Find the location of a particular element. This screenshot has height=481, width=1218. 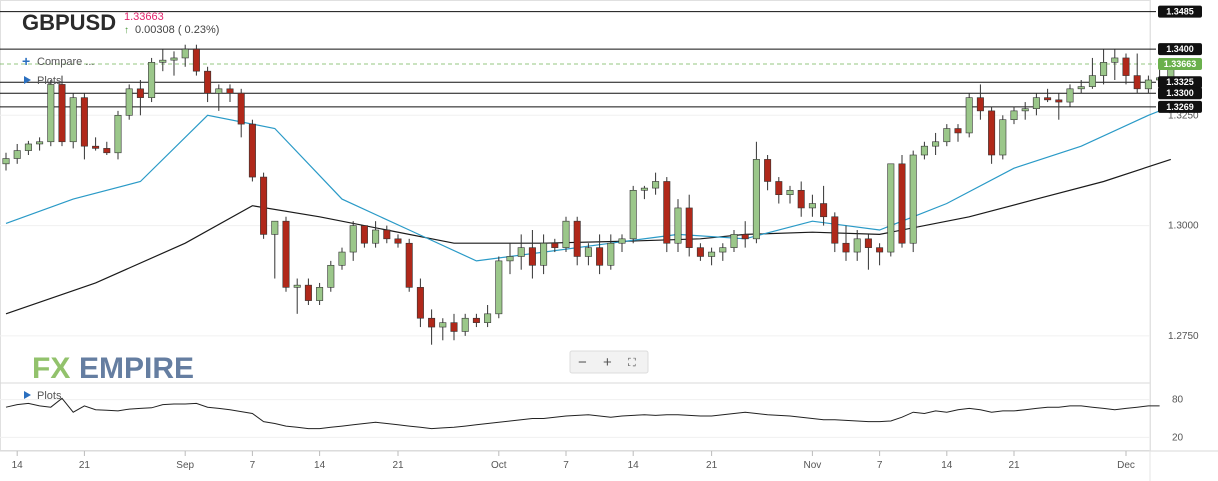

x-tick-label: 21 is located at coordinates (712, 465).